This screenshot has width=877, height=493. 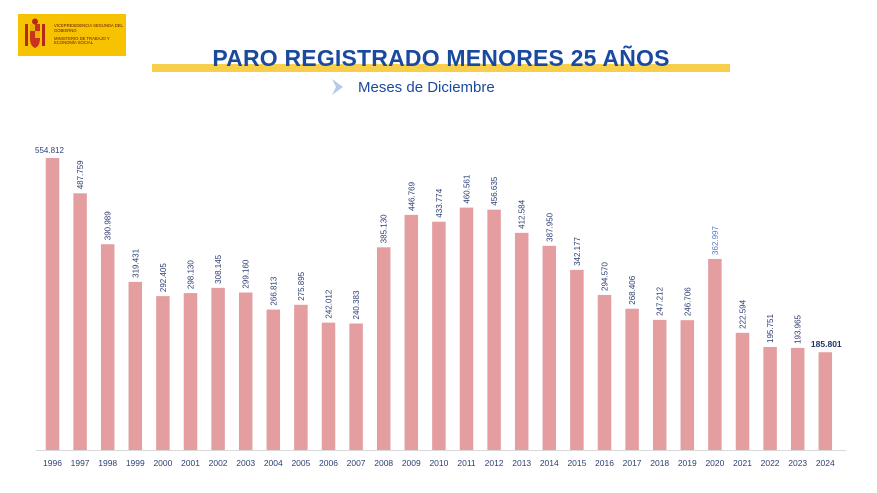 I want to click on data-label-2011: 460.561, so click(x=467, y=188).